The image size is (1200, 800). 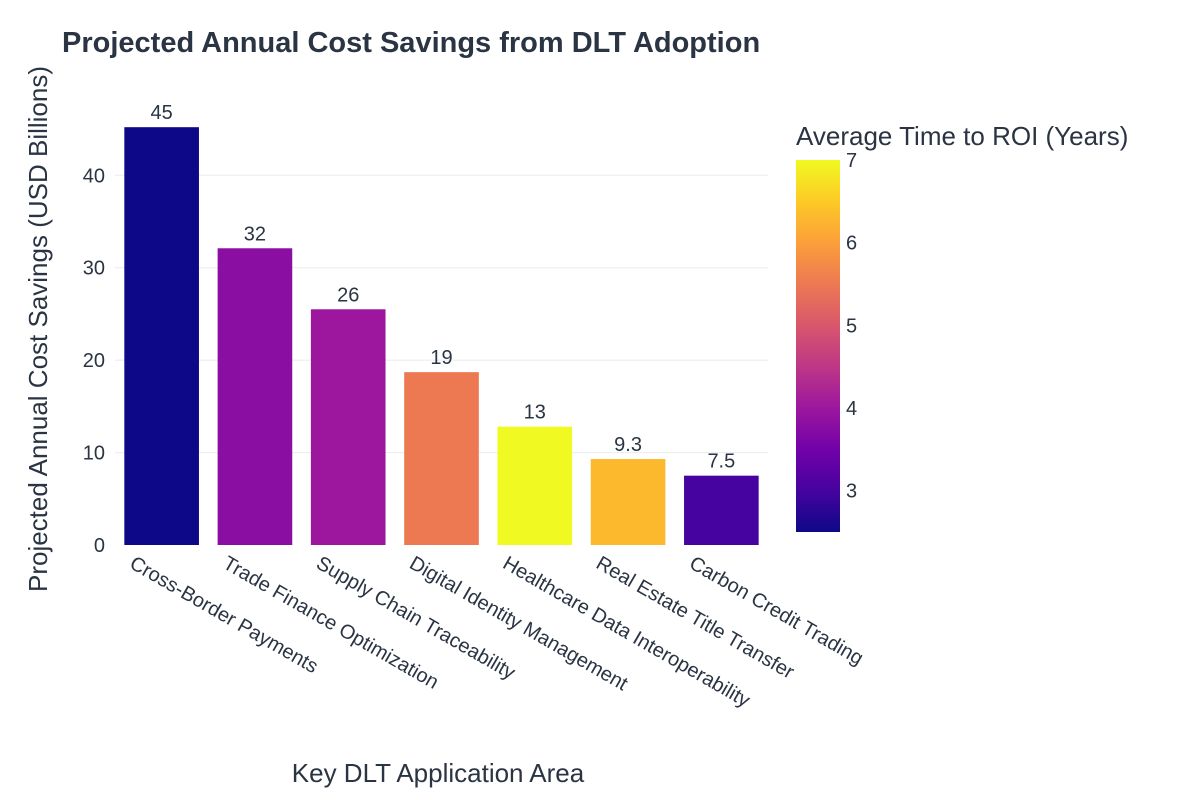 What do you see at coordinates (438, 773) in the screenshot?
I see `x-axis-title: Key DLT Application Area` at bounding box center [438, 773].